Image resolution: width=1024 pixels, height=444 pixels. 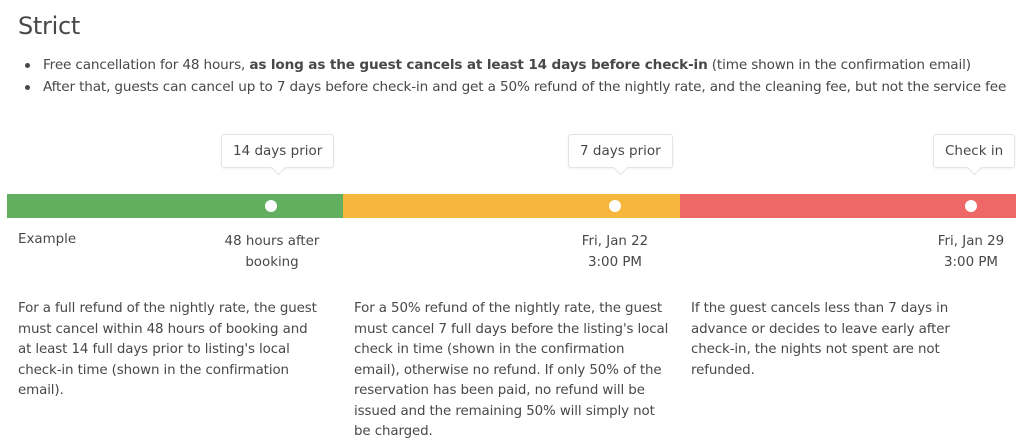 I want to click on partial-refund-segment, so click(x=511, y=206).